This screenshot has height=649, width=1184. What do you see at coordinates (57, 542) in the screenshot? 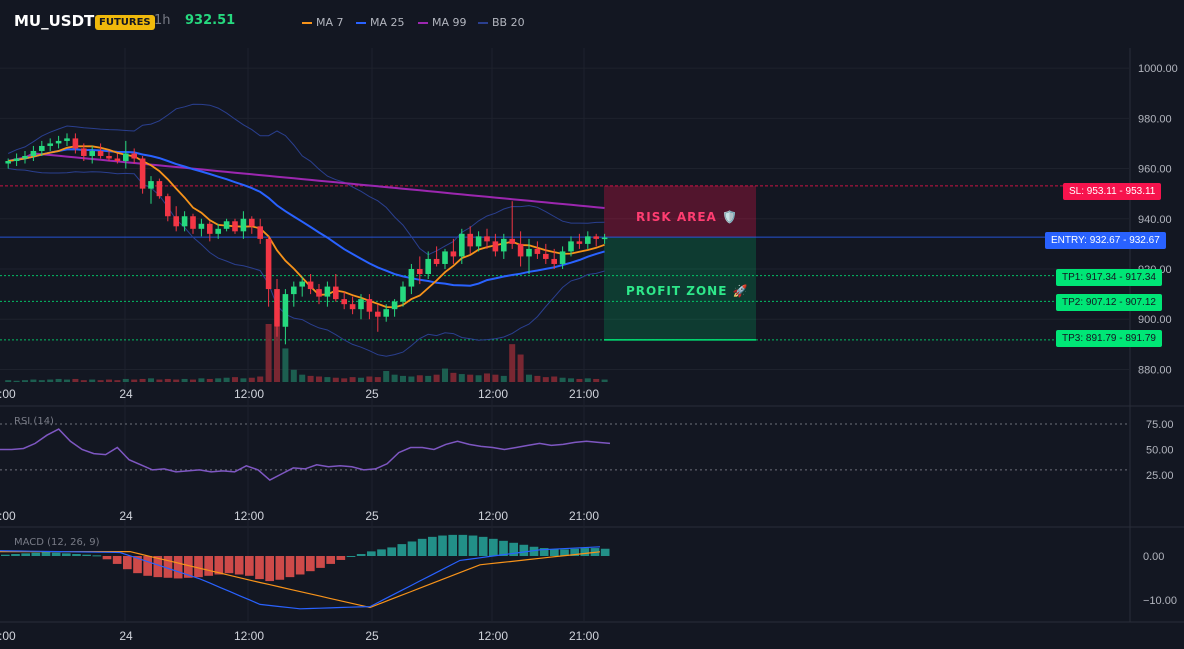
I see `macd-title: MACD (12, 26, 9)` at bounding box center [57, 542].